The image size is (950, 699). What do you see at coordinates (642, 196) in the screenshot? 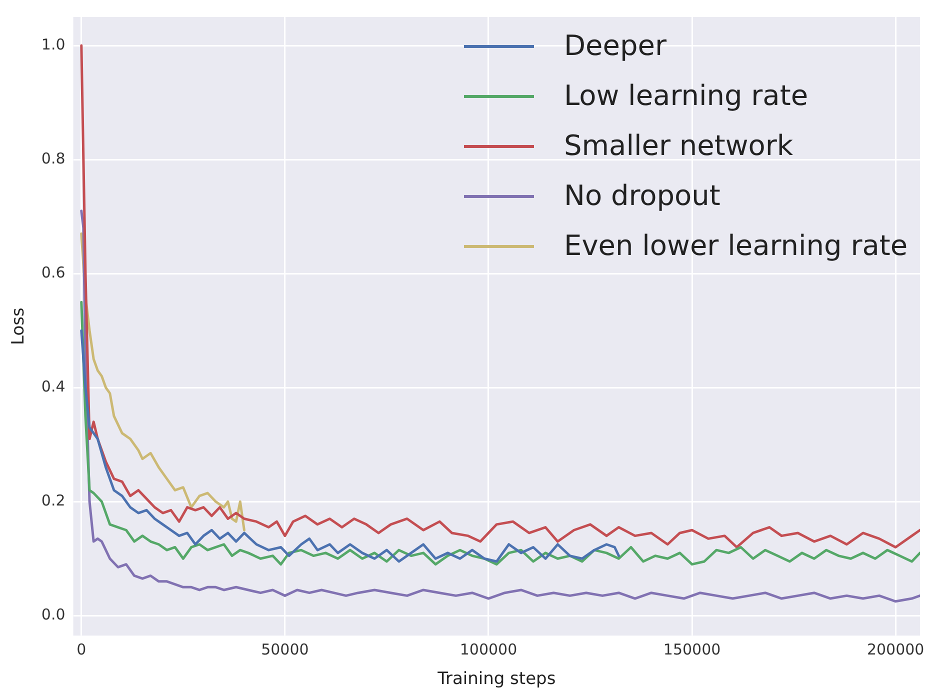
I see `legend-label: No dropout` at bounding box center [642, 196].